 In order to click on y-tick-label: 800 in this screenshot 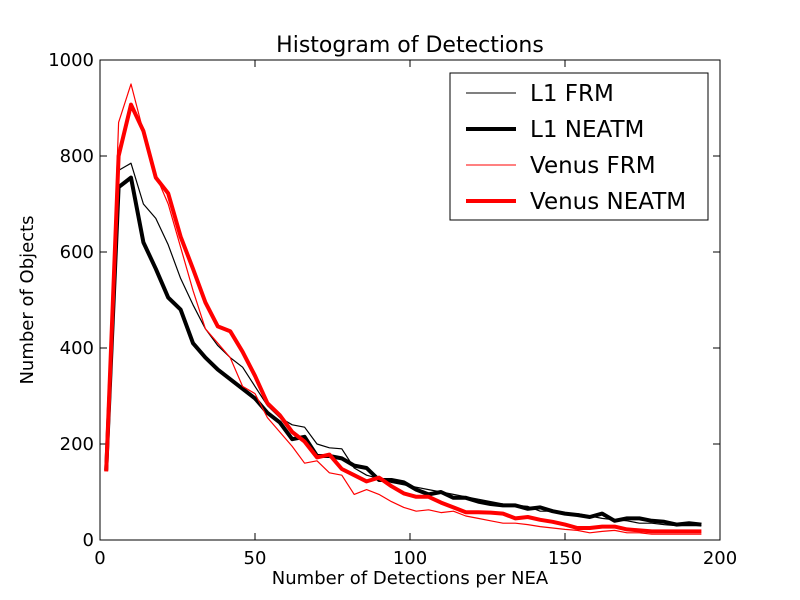, I will do `click(77, 156)`.